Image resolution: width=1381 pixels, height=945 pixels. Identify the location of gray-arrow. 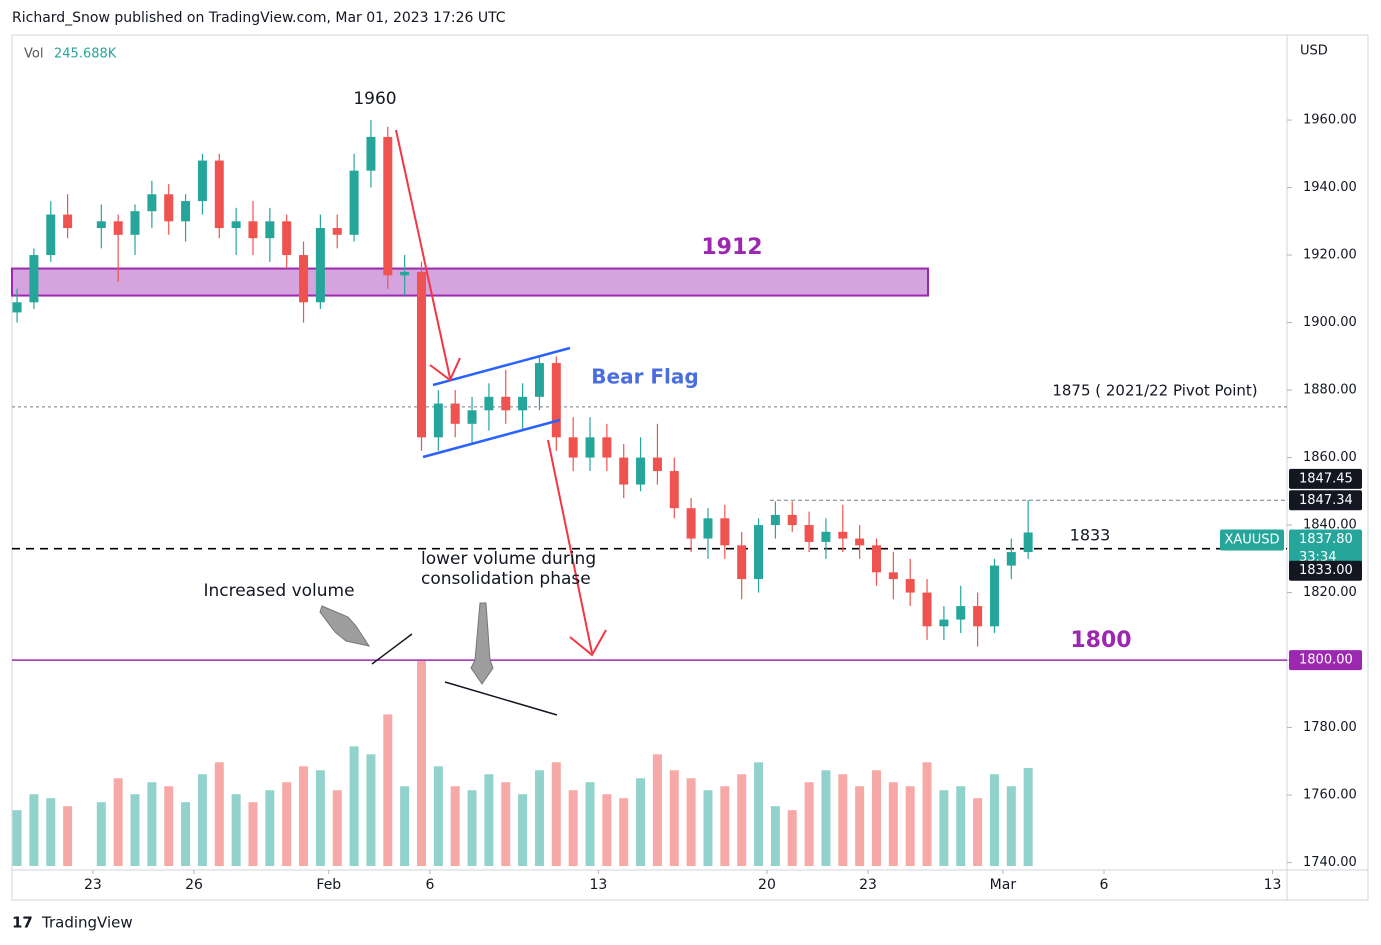
(482, 643).